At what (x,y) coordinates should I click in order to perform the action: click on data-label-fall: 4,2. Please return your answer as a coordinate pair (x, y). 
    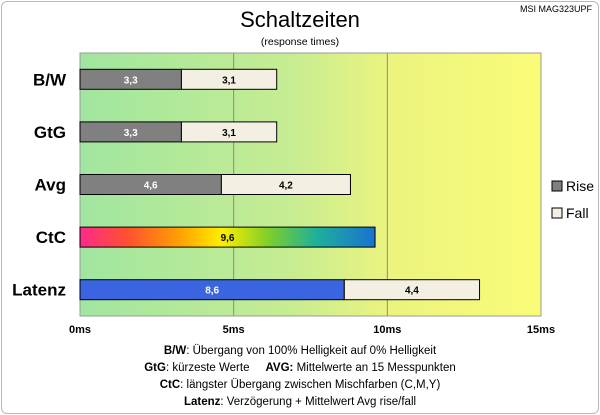
    Looking at the image, I should click on (286, 186).